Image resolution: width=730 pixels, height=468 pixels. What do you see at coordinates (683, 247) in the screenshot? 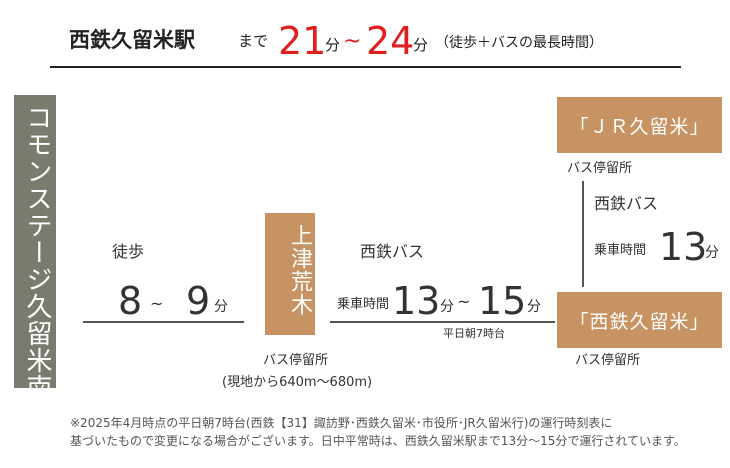
I see `bus2-time: 13` at bounding box center [683, 247].